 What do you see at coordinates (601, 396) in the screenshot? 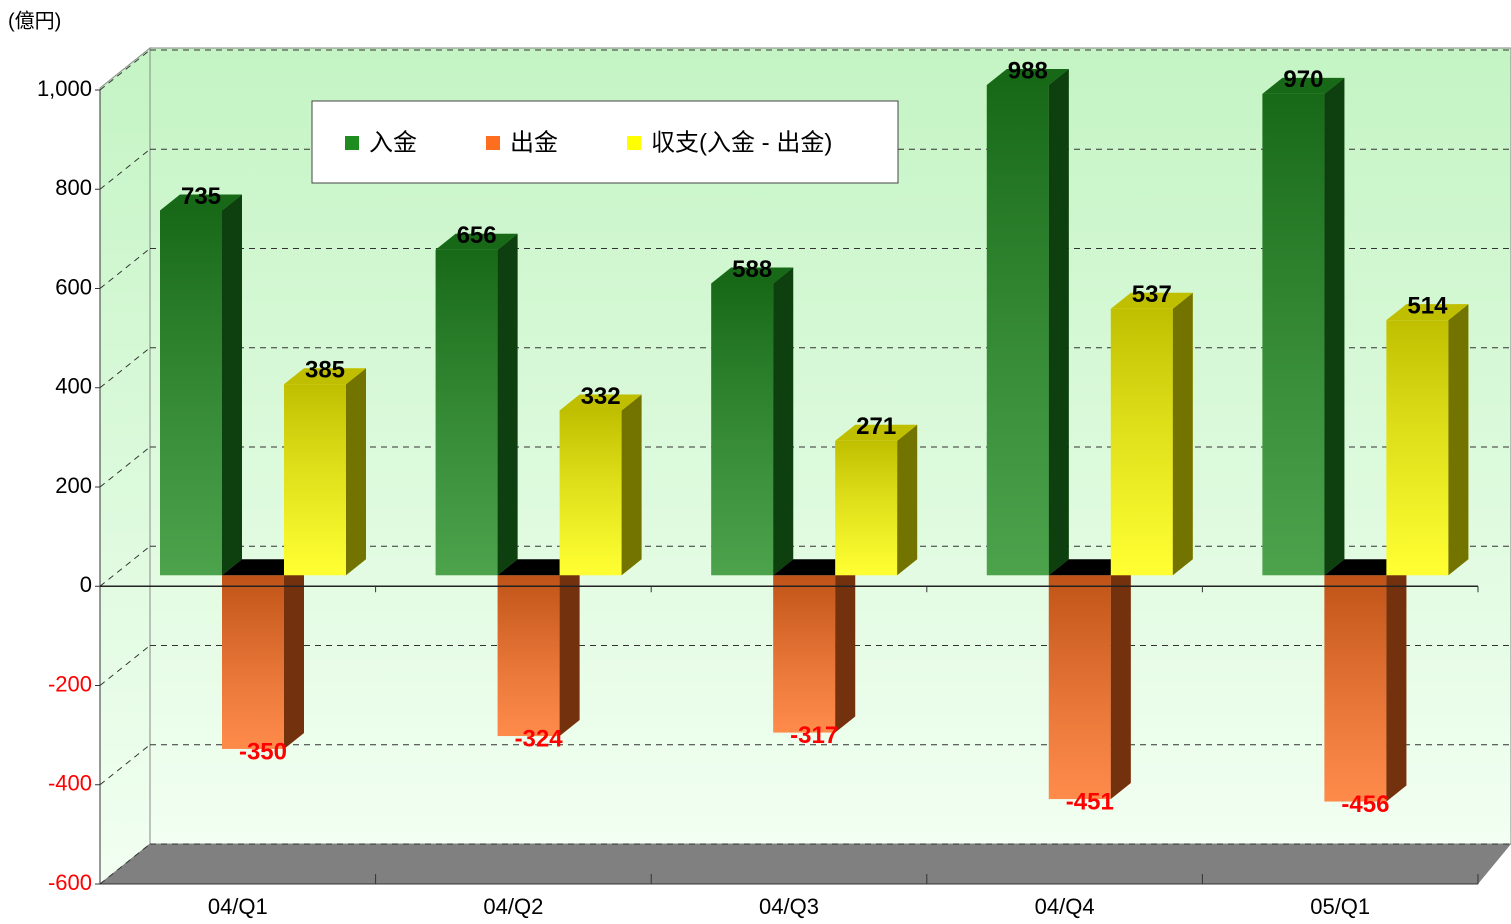
I see `data-label: 332` at bounding box center [601, 396].